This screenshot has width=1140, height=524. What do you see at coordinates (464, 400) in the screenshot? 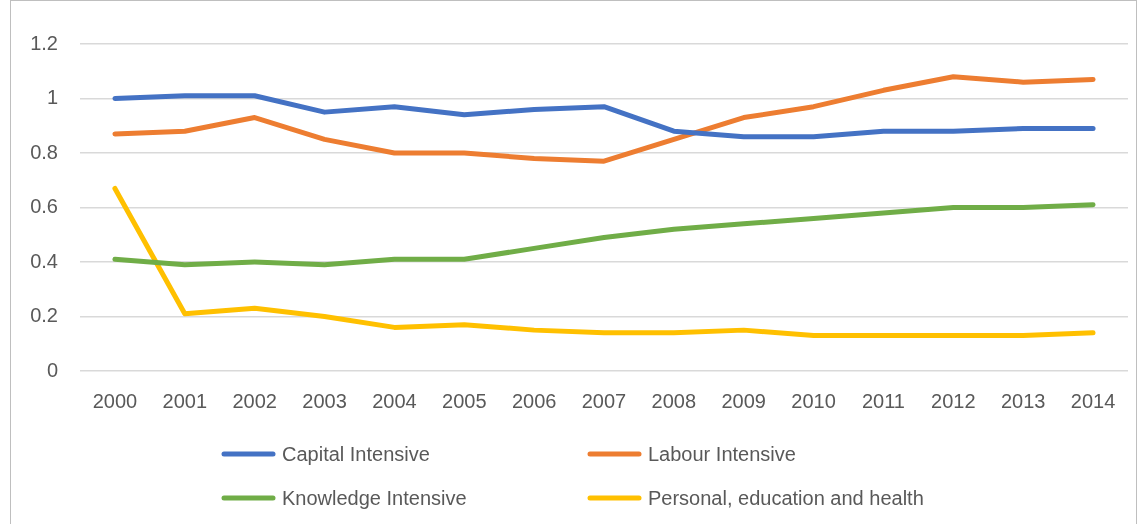
I see `x-tick-label: 2005` at bounding box center [464, 400].